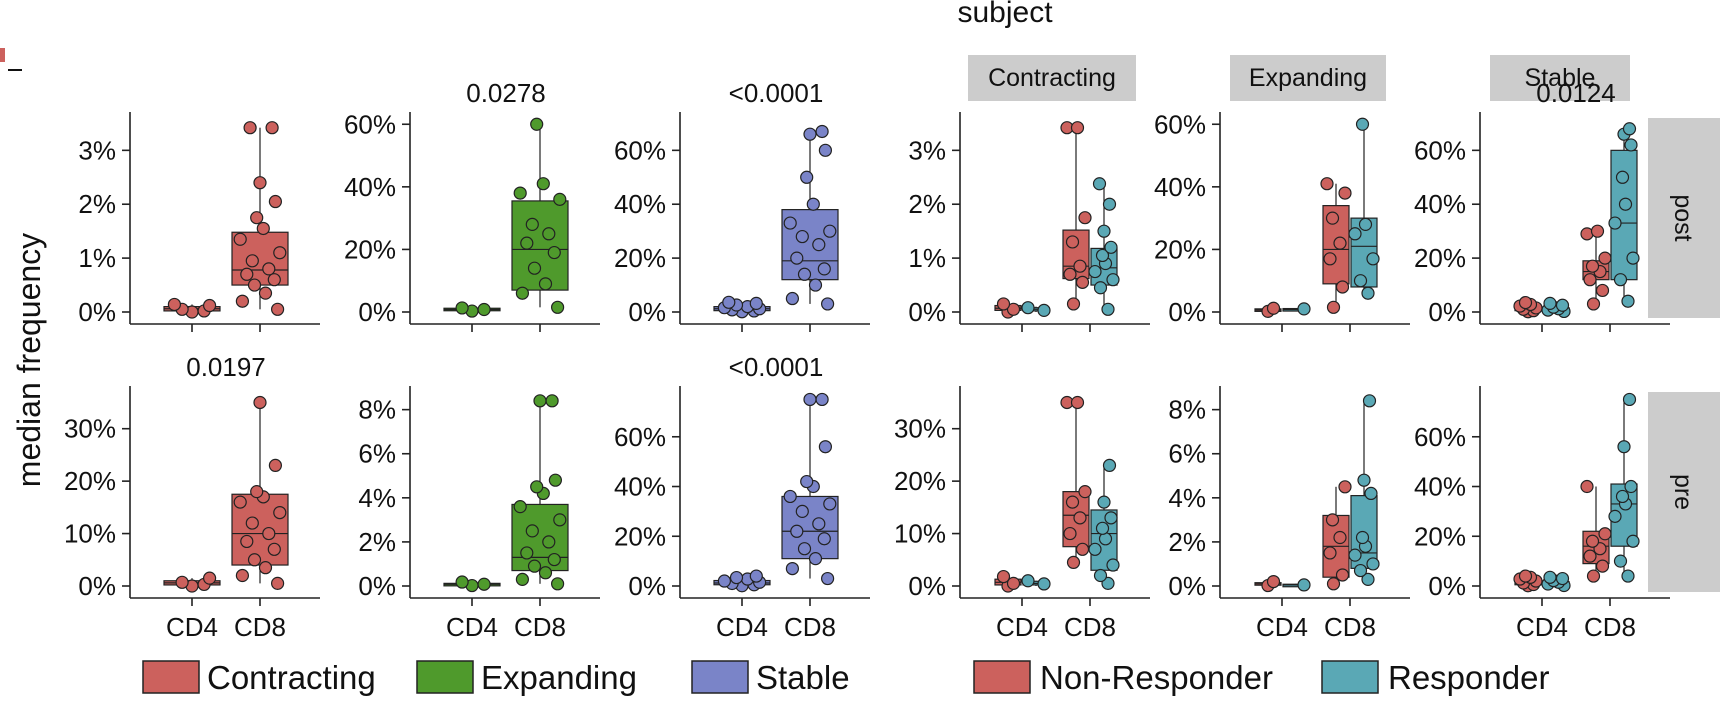  Describe the element at coordinates (90, 534) in the screenshot. I see `y-tick-label: 10%` at that location.